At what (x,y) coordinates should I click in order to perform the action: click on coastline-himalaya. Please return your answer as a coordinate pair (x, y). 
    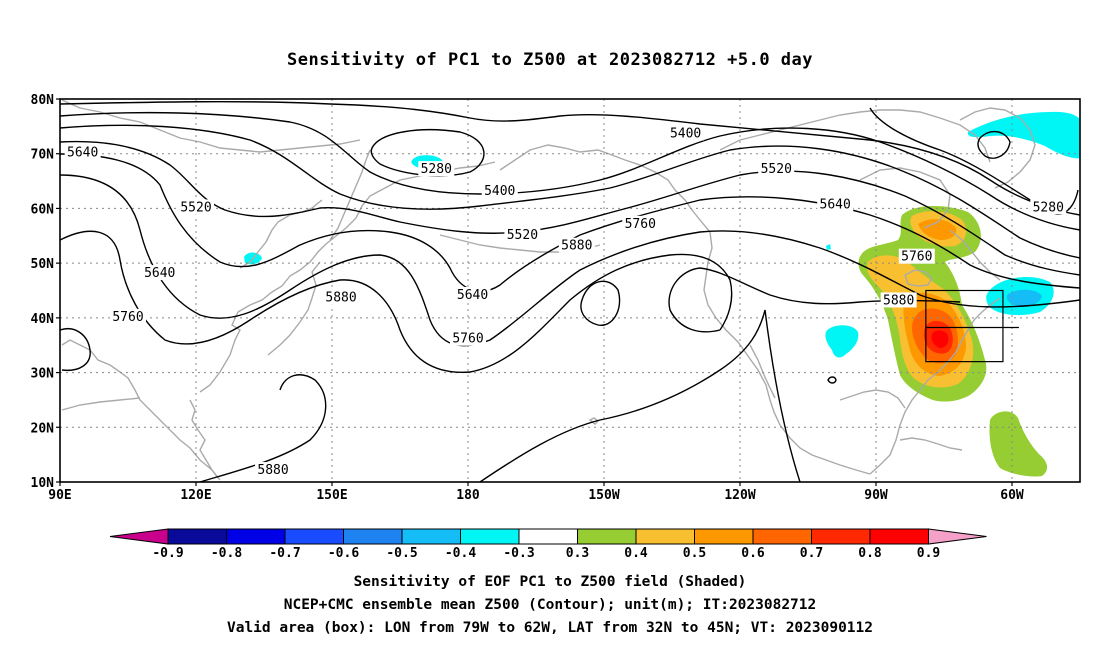
    Looking at the image, I should click on (101, 404).